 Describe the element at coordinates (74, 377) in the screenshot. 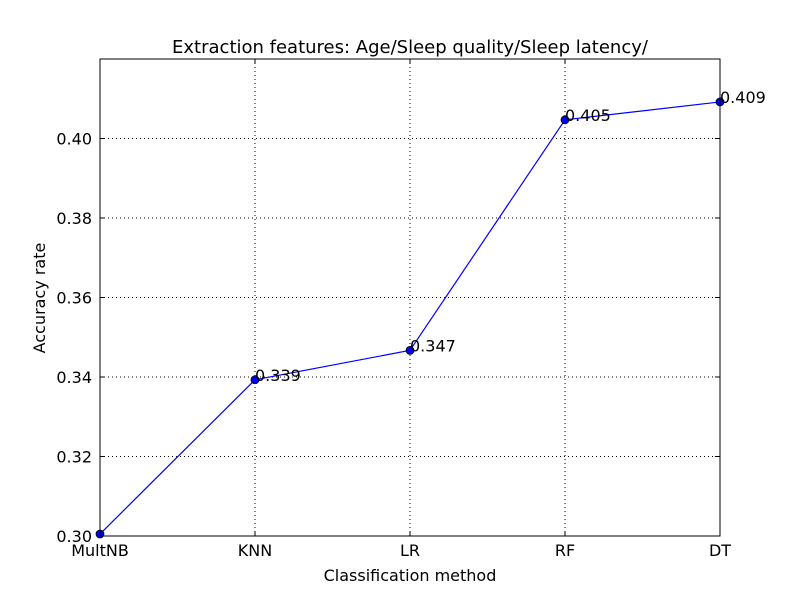

I see `y-tick-label: 0.34` at that location.